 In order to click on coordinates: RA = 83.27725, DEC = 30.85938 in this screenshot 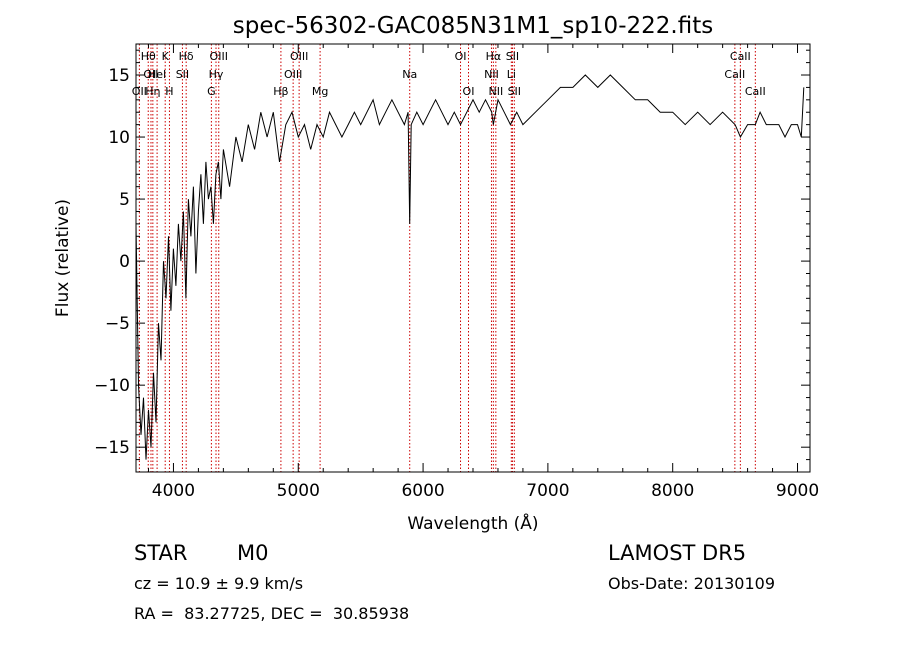, I will do `click(272, 613)`.